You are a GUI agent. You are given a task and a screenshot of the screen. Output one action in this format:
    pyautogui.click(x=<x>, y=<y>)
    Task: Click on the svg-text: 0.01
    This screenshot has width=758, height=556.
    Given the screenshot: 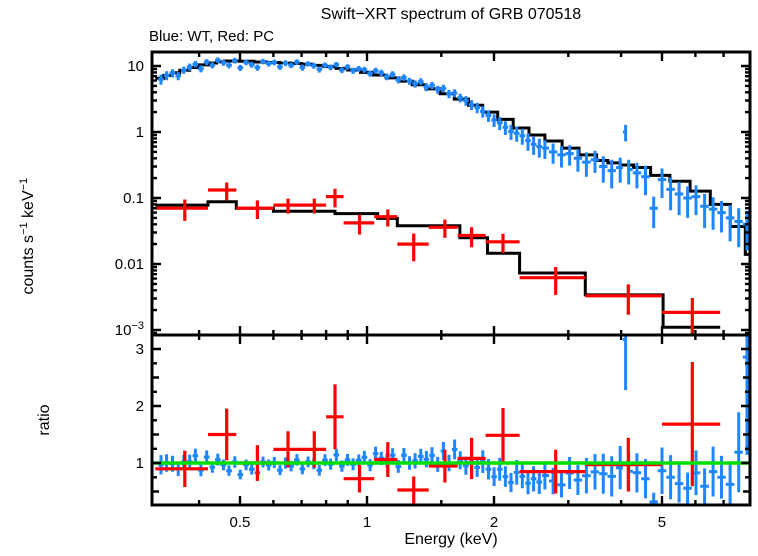 What is the action you would take?
    pyautogui.click(x=129, y=264)
    